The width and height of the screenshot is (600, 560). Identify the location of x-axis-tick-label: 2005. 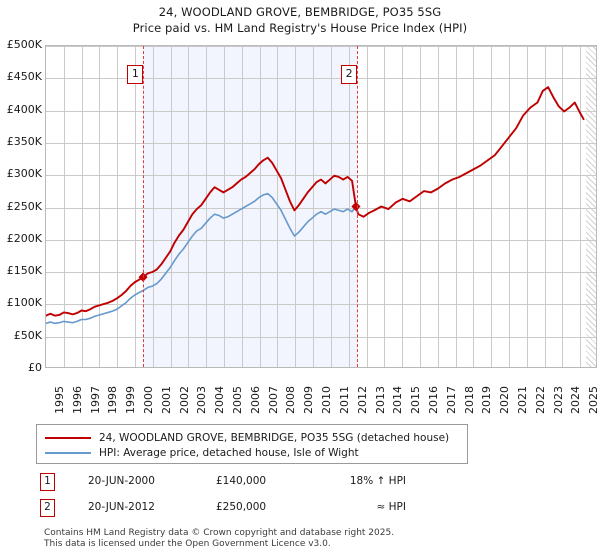
(238, 400).